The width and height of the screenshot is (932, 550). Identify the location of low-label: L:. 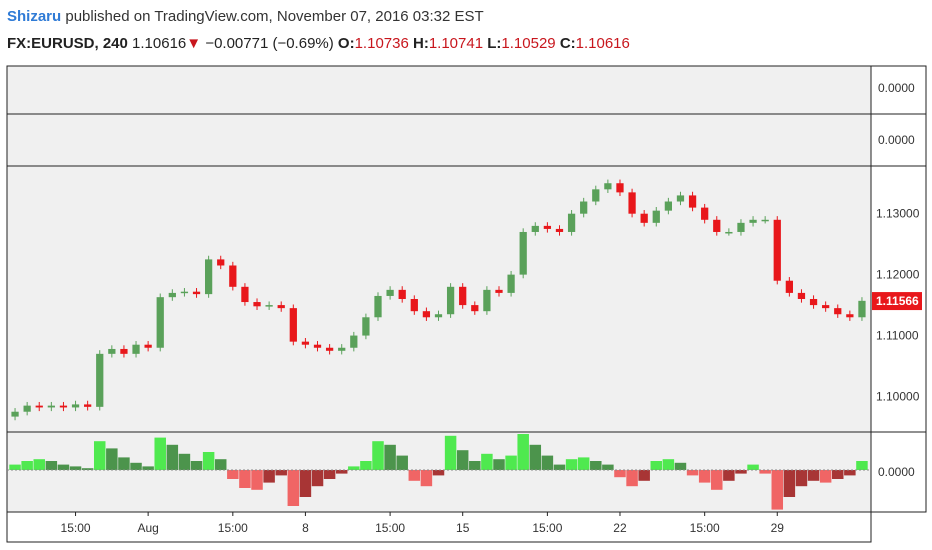
(494, 43).